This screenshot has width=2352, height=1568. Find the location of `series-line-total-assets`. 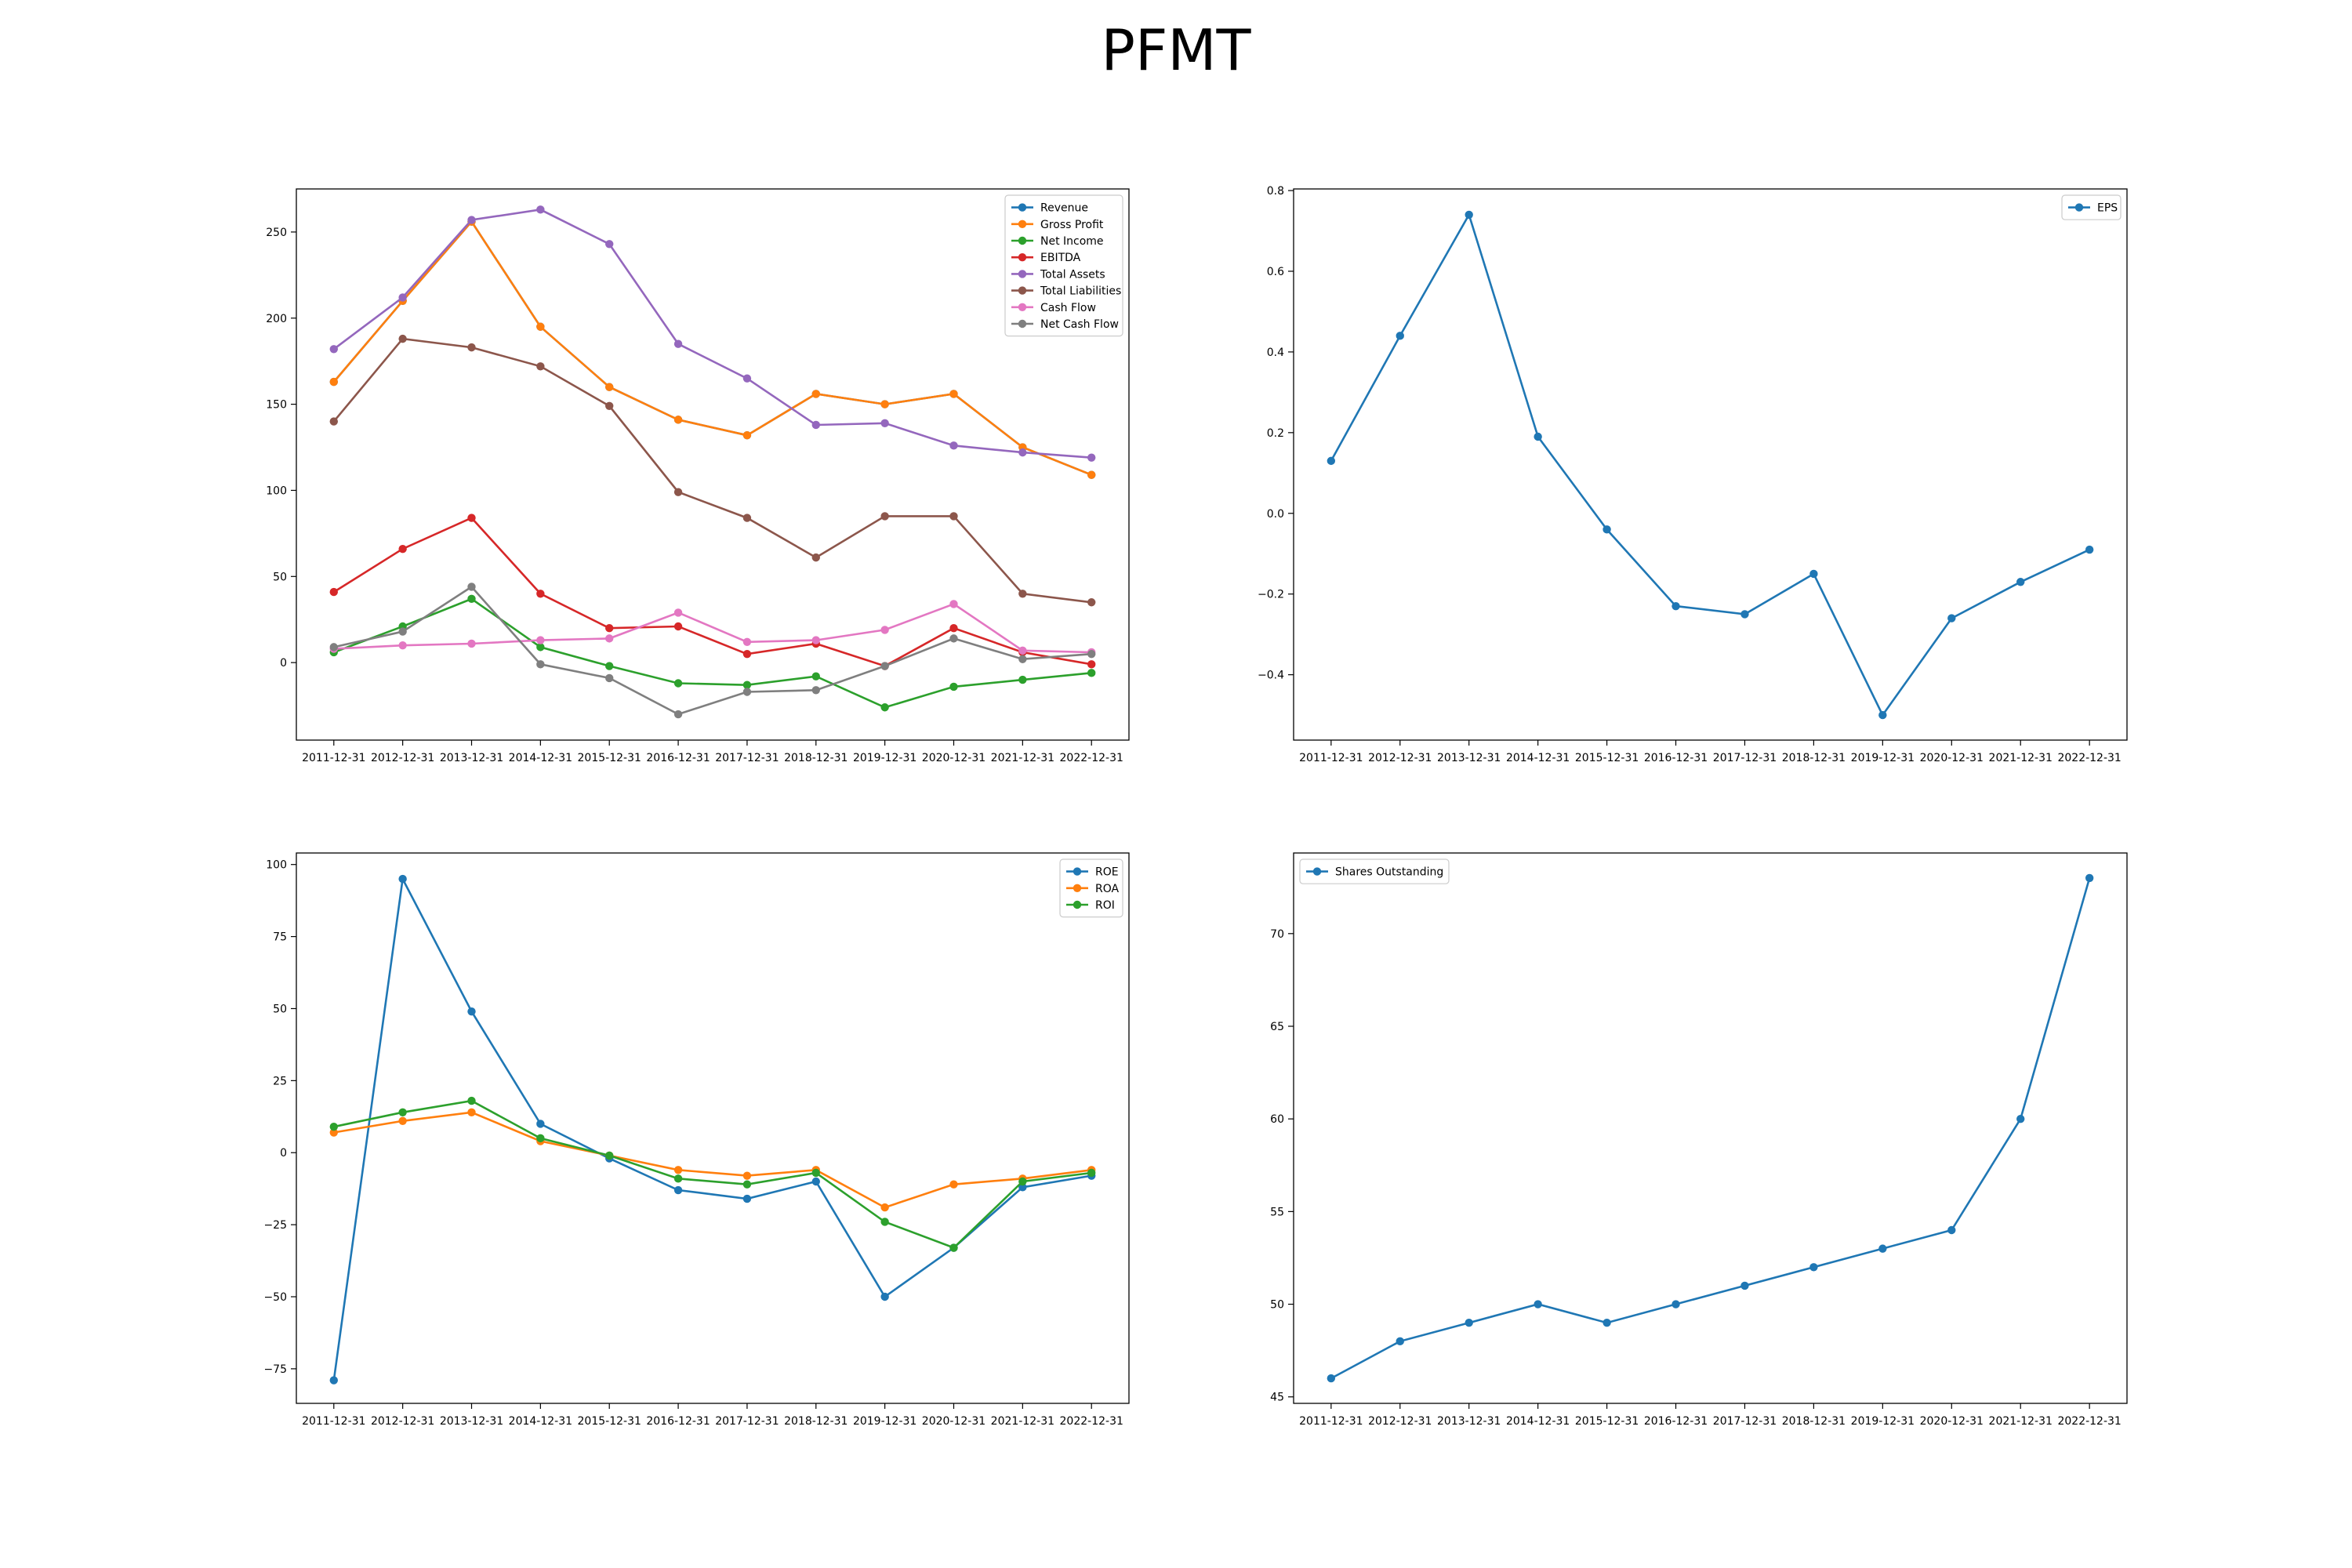

series-line-total-assets is located at coordinates (712, 334).